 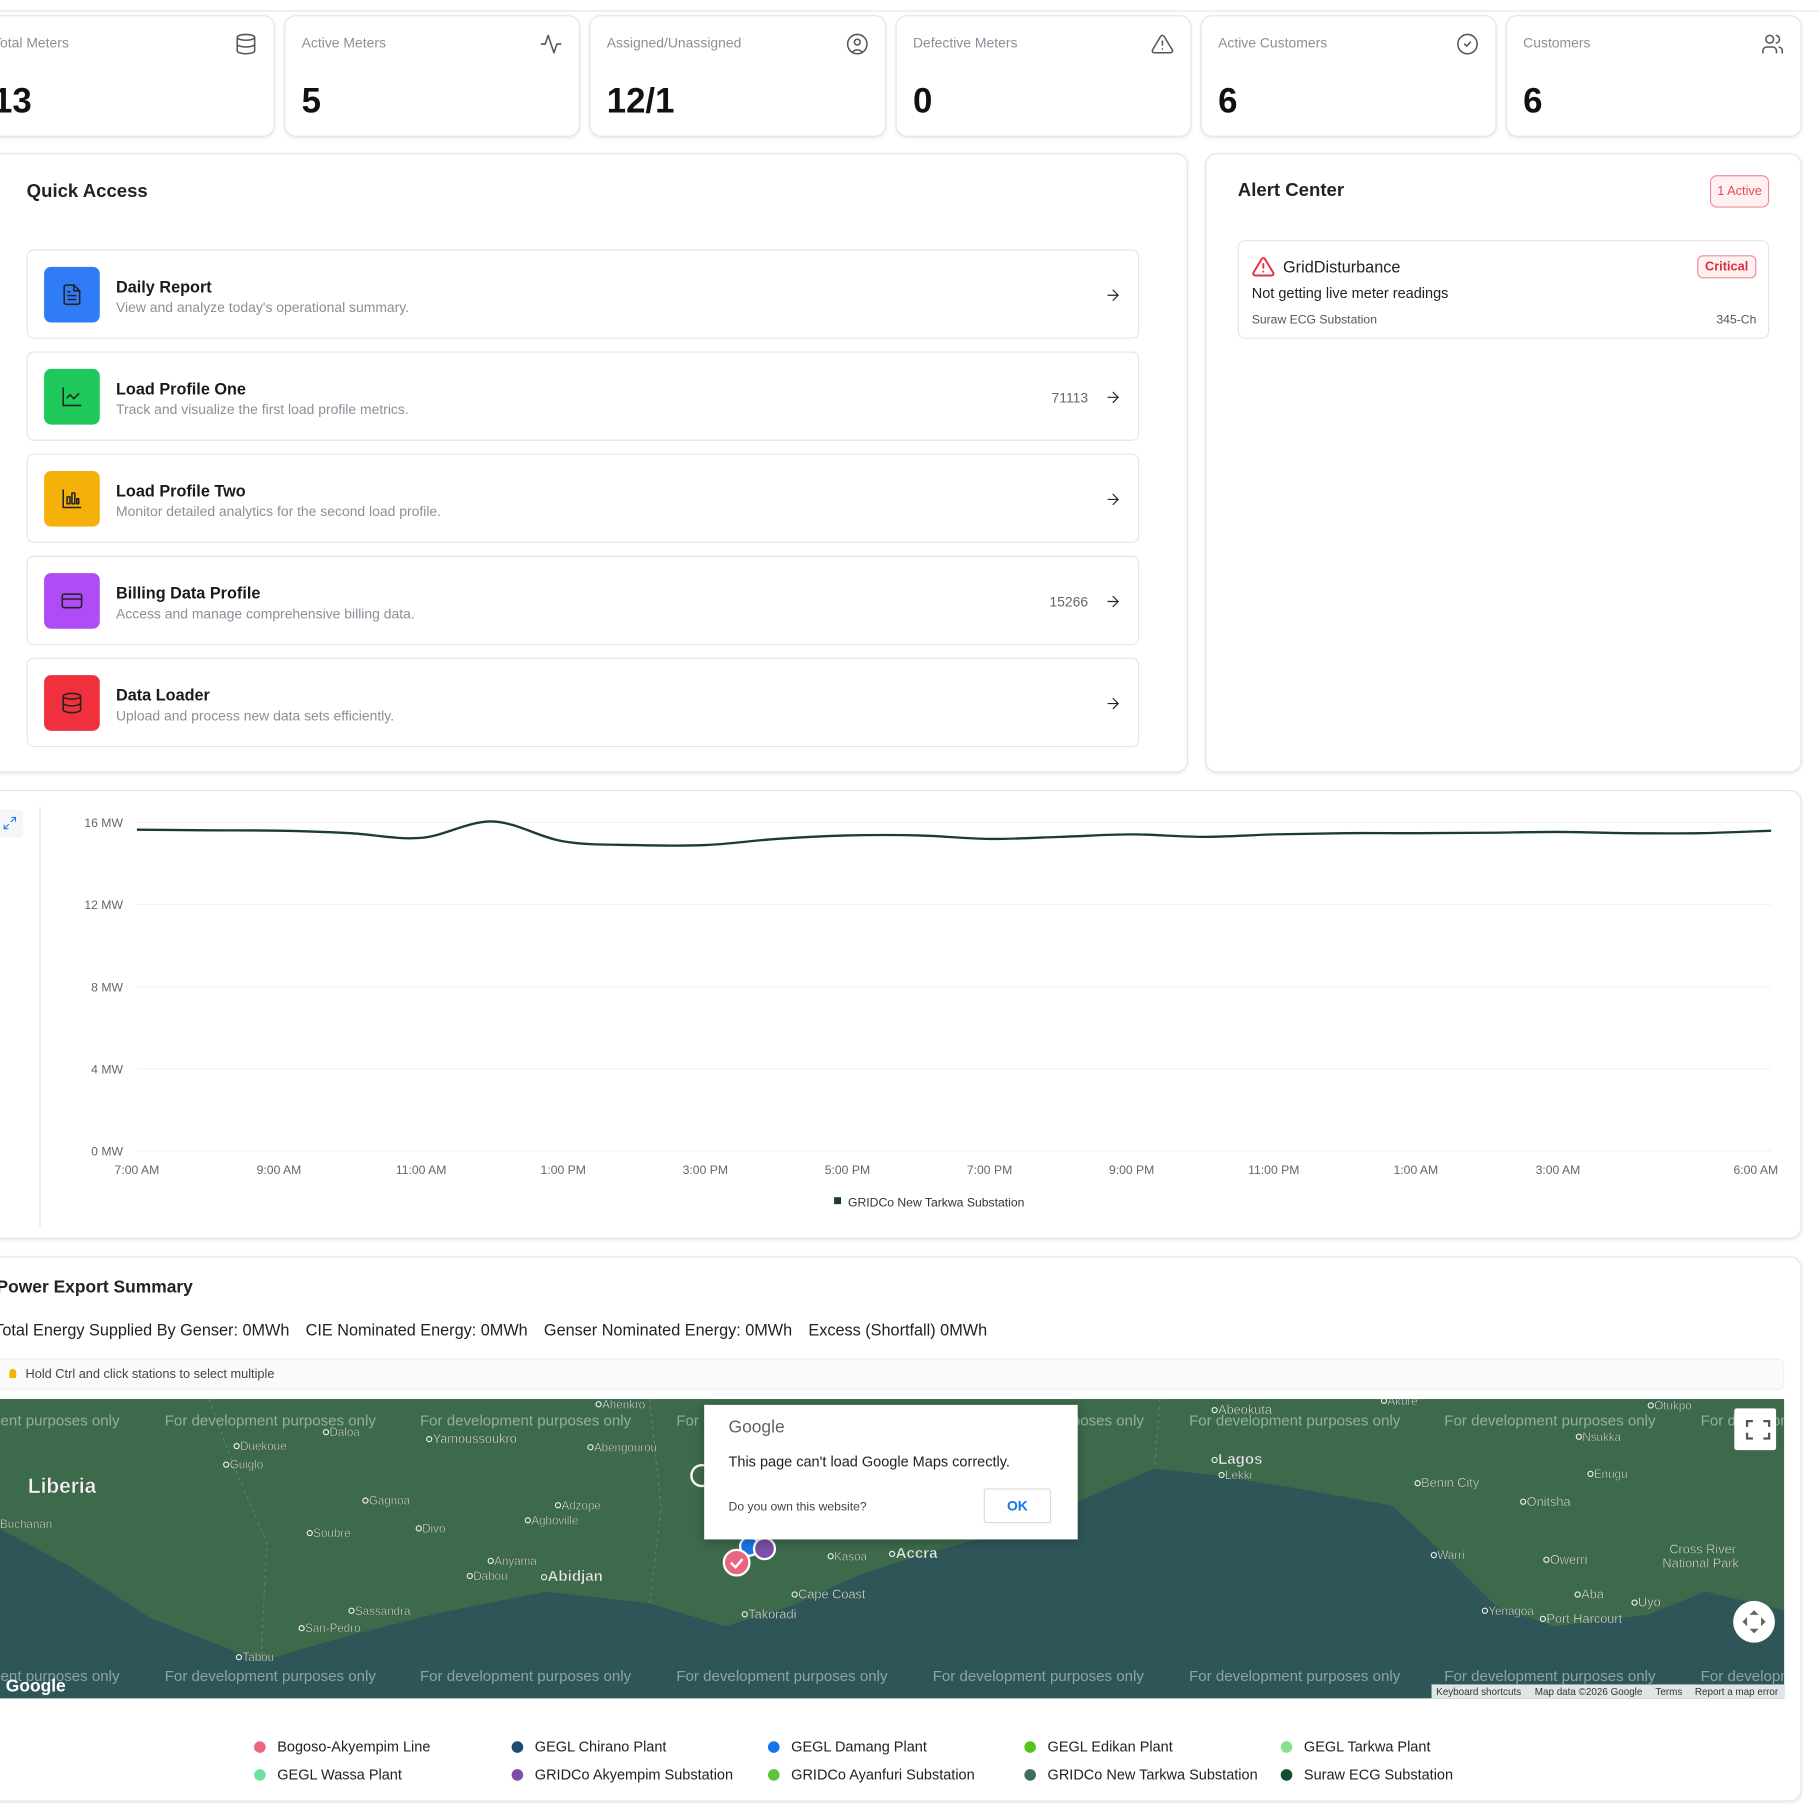 What do you see at coordinates (674, 43) in the screenshot?
I see `stat-label: Assigned/Unassigned` at bounding box center [674, 43].